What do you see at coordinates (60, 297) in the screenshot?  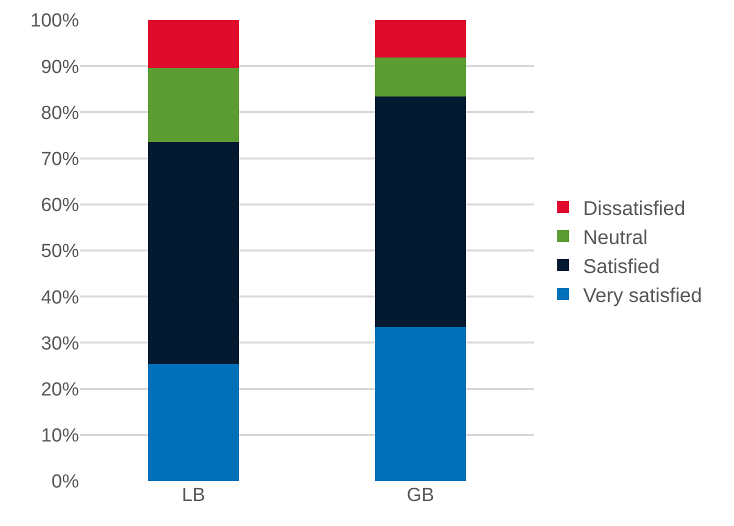 I see `y-tick-label: 40%` at bounding box center [60, 297].